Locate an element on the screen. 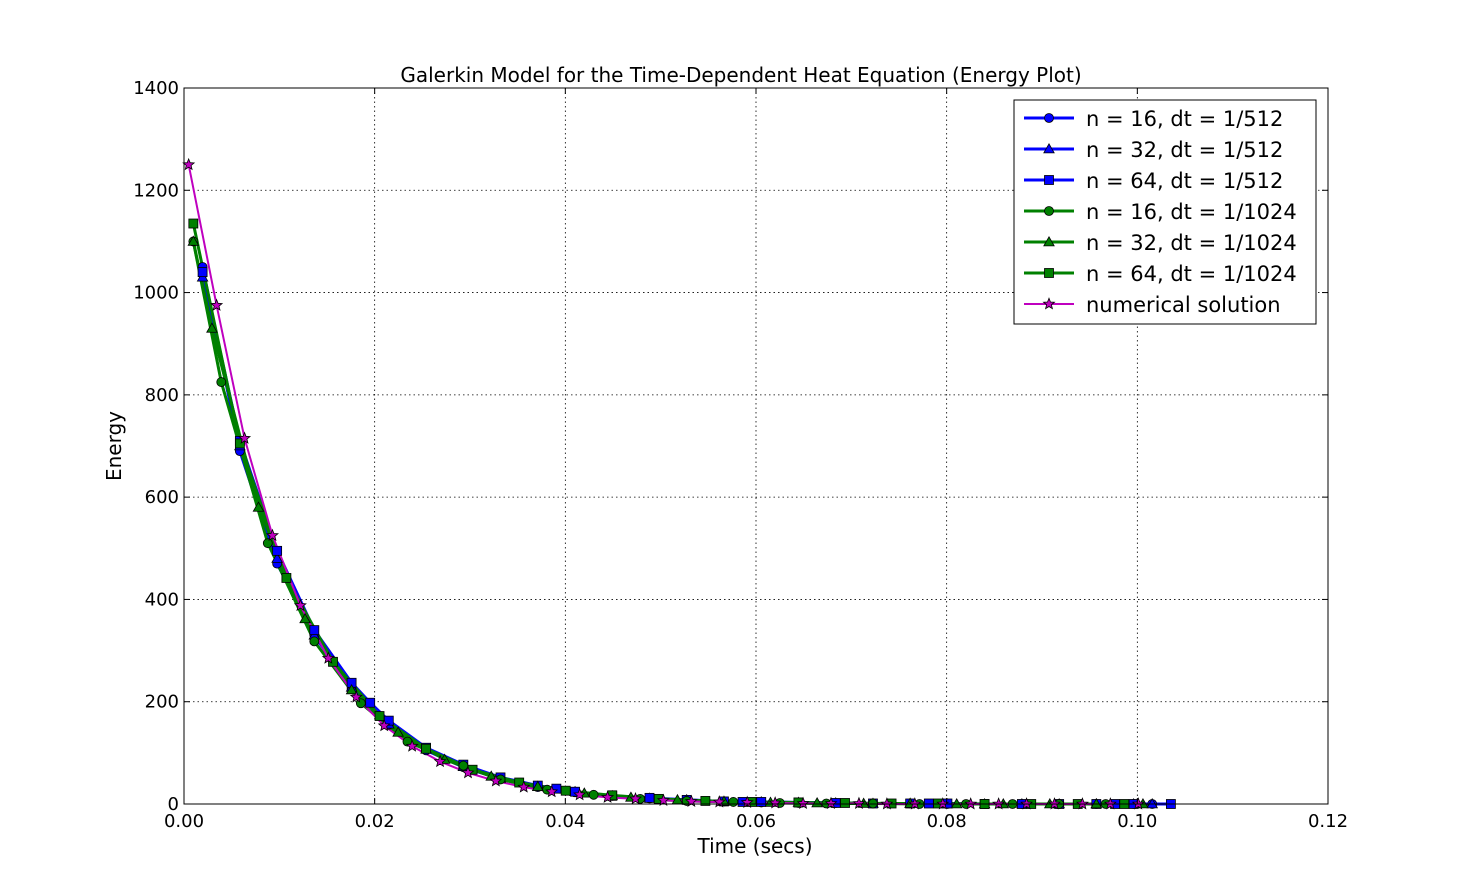 Image resolution: width=1475 pixels, height=894 pixels. legend-label: n = 32, dt = 1/1024 is located at coordinates (1191, 243).